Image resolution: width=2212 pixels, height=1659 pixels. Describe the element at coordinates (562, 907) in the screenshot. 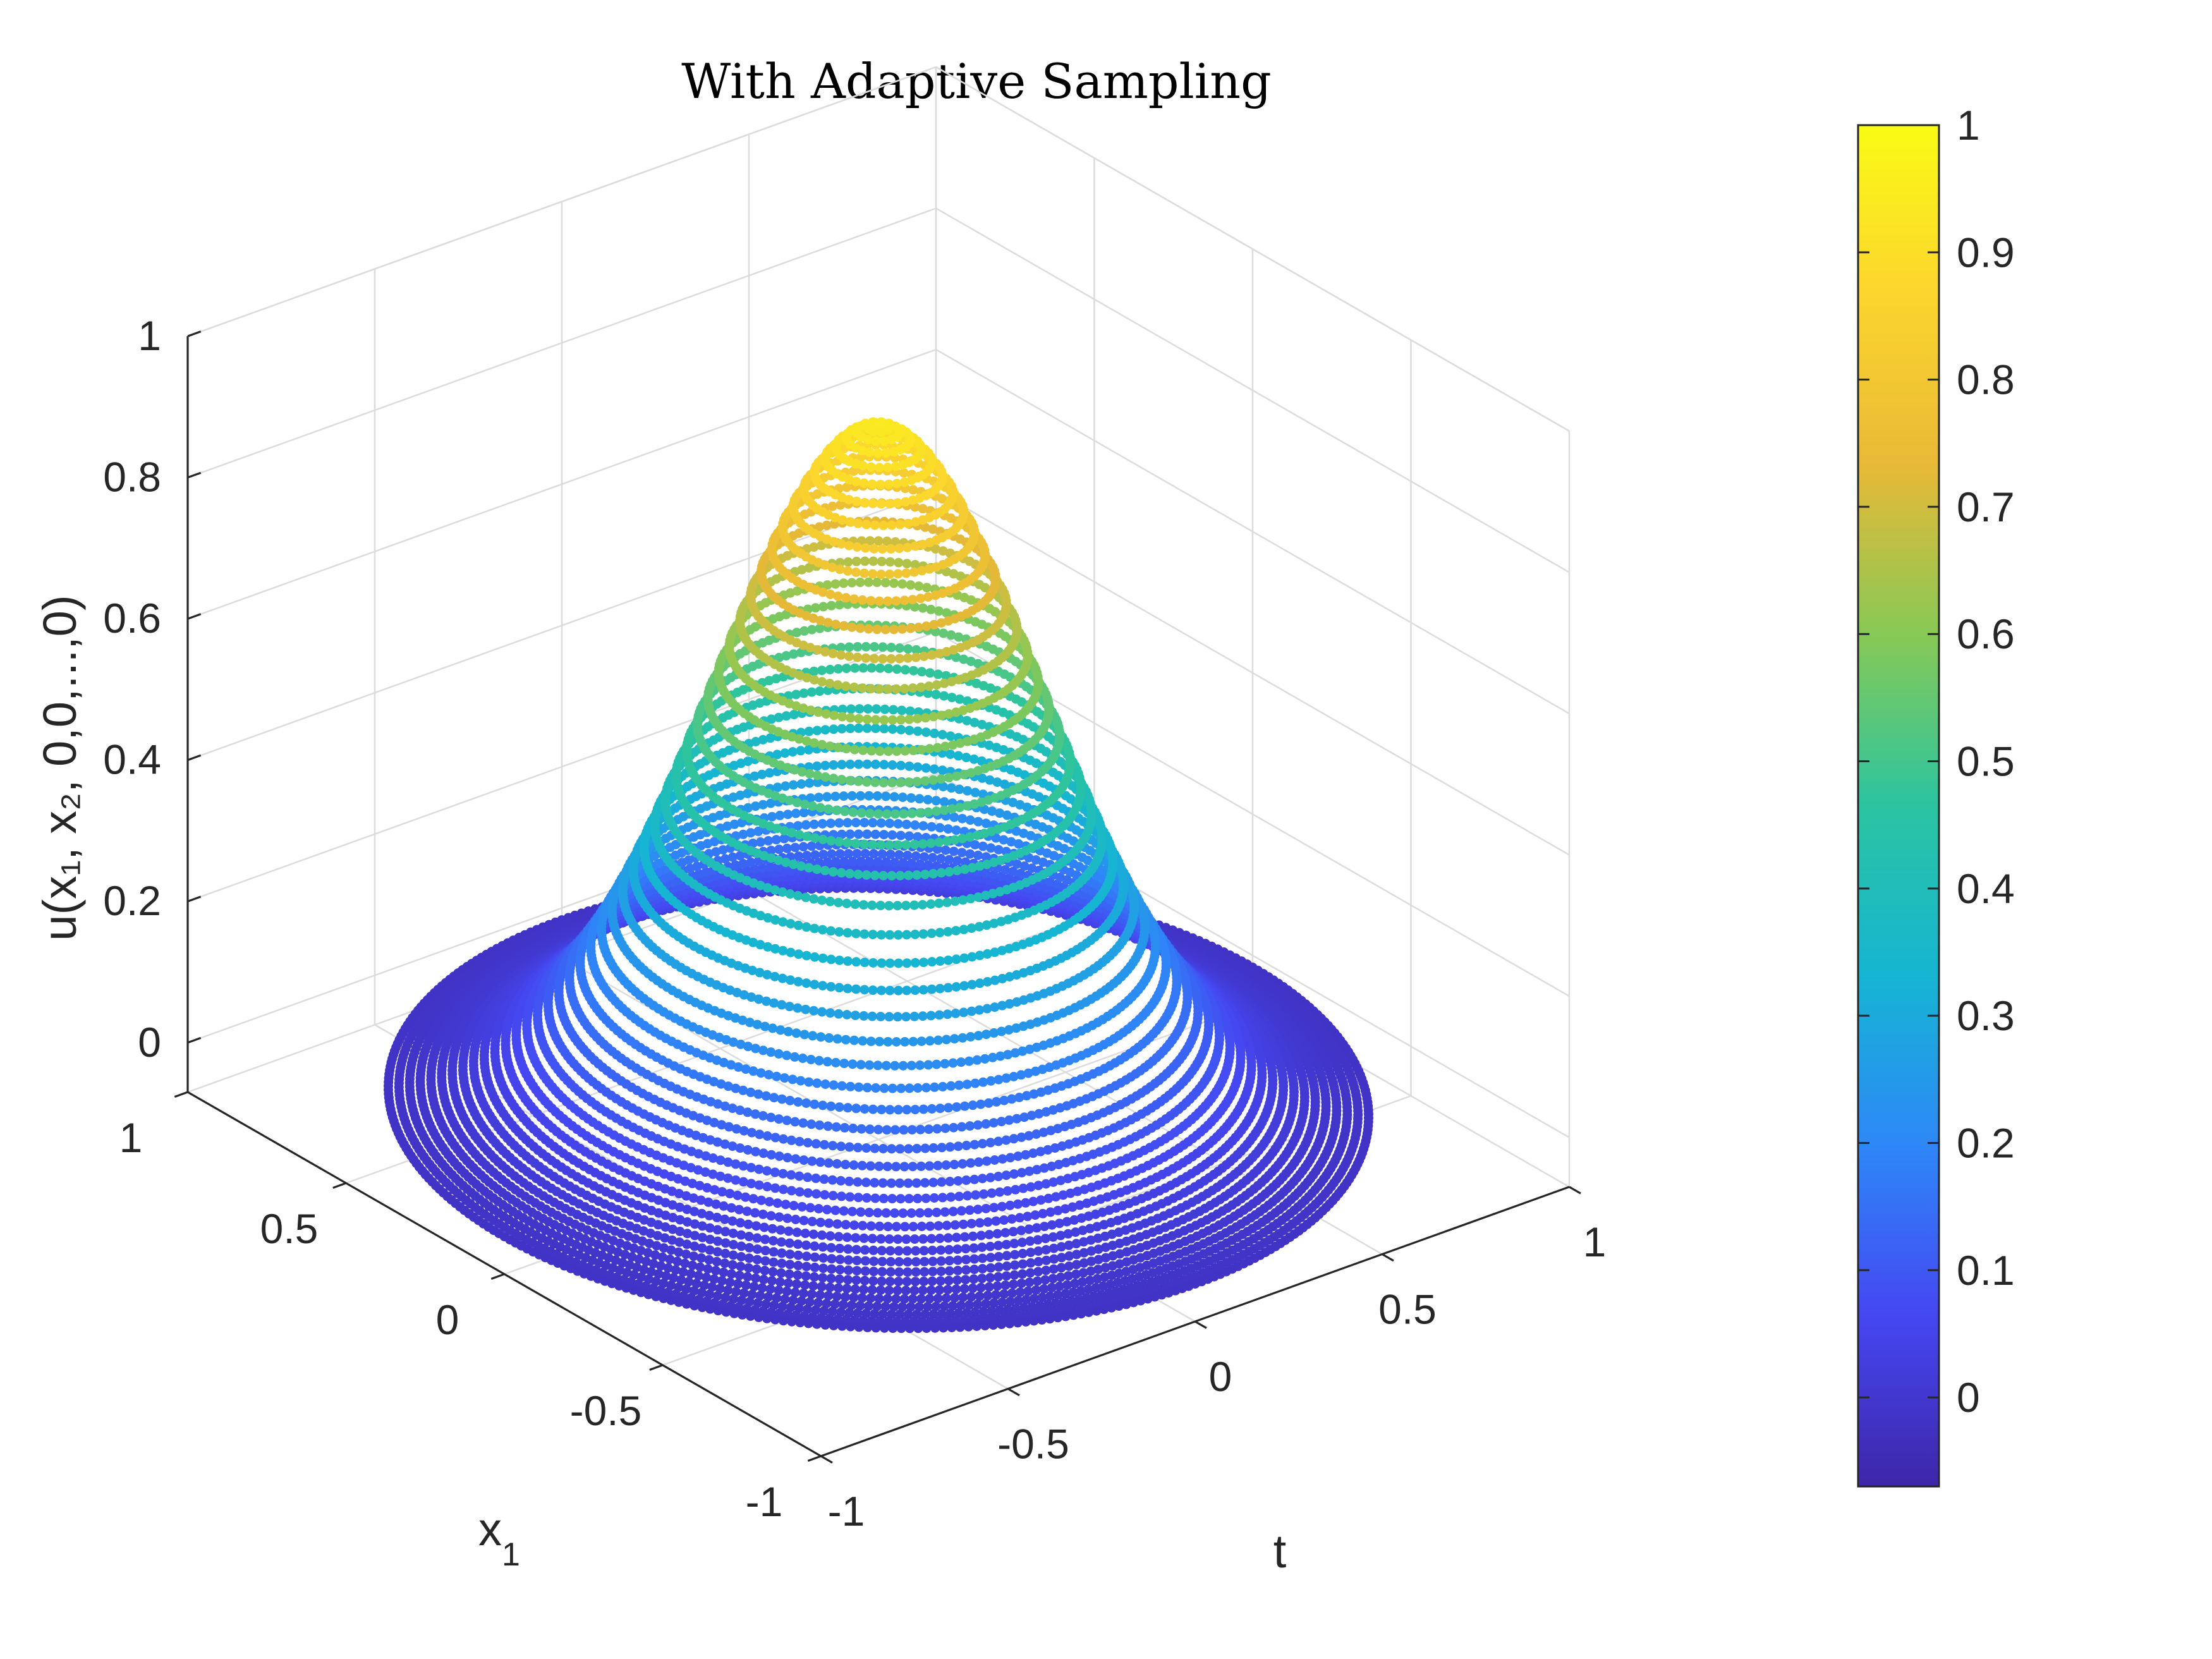

I see `grid-line-wall-x1-z` at that location.